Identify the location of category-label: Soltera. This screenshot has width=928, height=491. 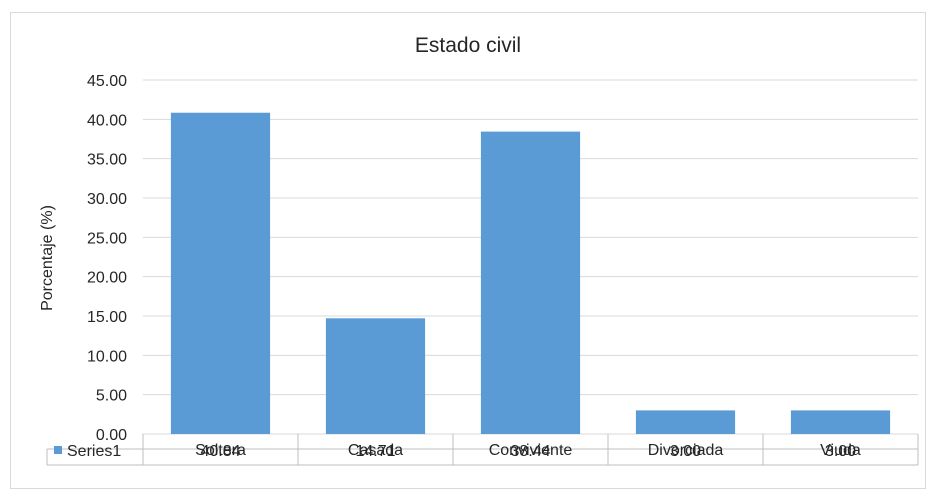
(220, 450).